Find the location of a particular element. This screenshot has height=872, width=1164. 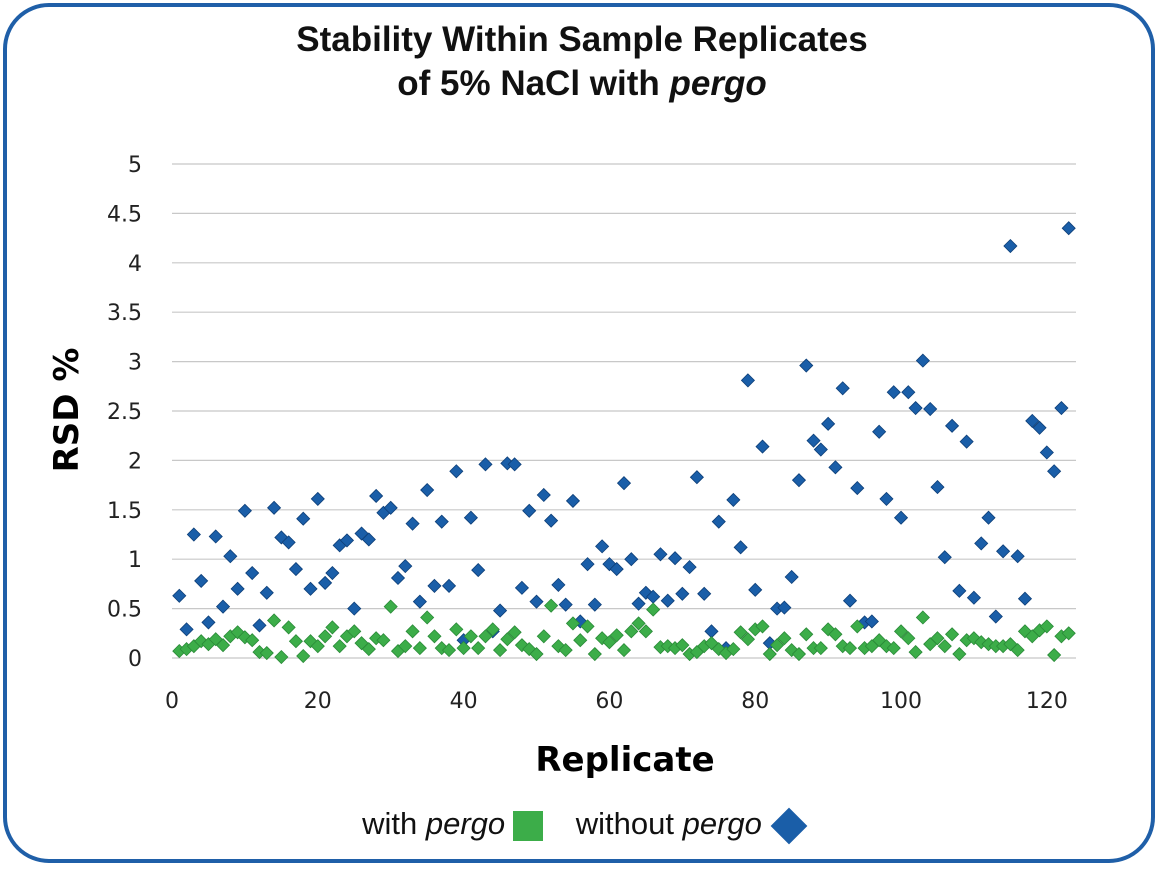

y-tick-label: 5 is located at coordinates (135, 165).